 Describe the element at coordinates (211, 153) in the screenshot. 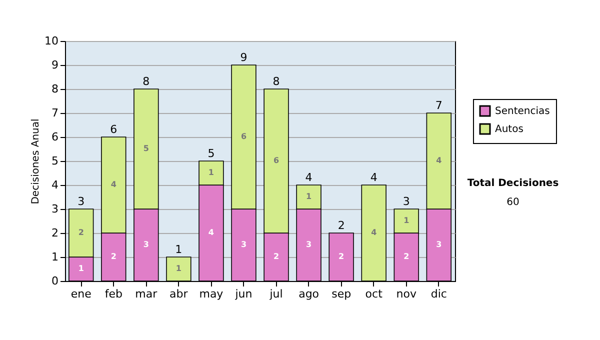

I see `total-label: 5` at that location.